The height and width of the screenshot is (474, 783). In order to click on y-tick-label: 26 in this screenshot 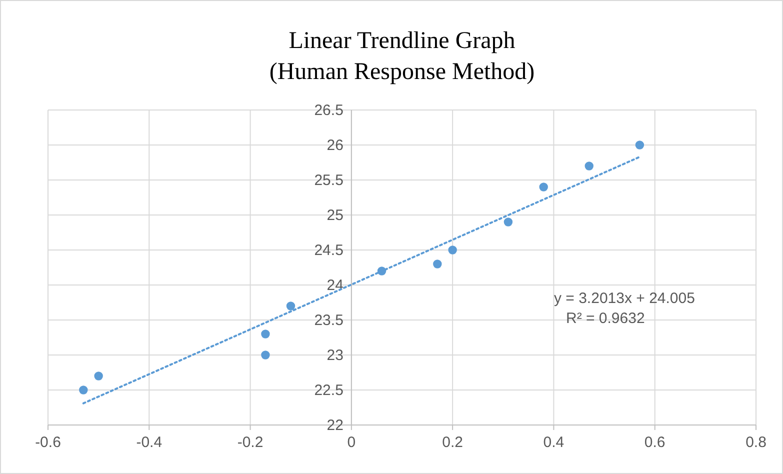, I will do `click(335, 145)`.